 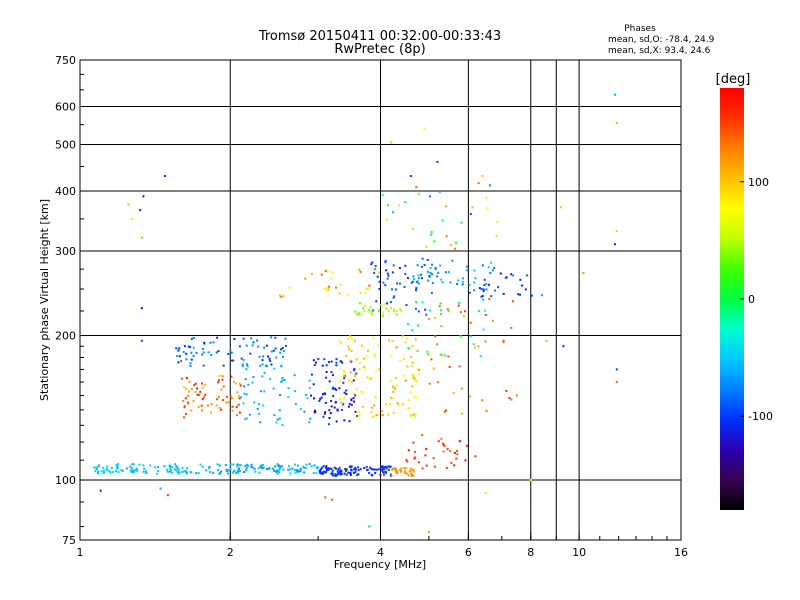 I want to click on x-axis-label: Frequency [MHz], so click(x=380, y=564).